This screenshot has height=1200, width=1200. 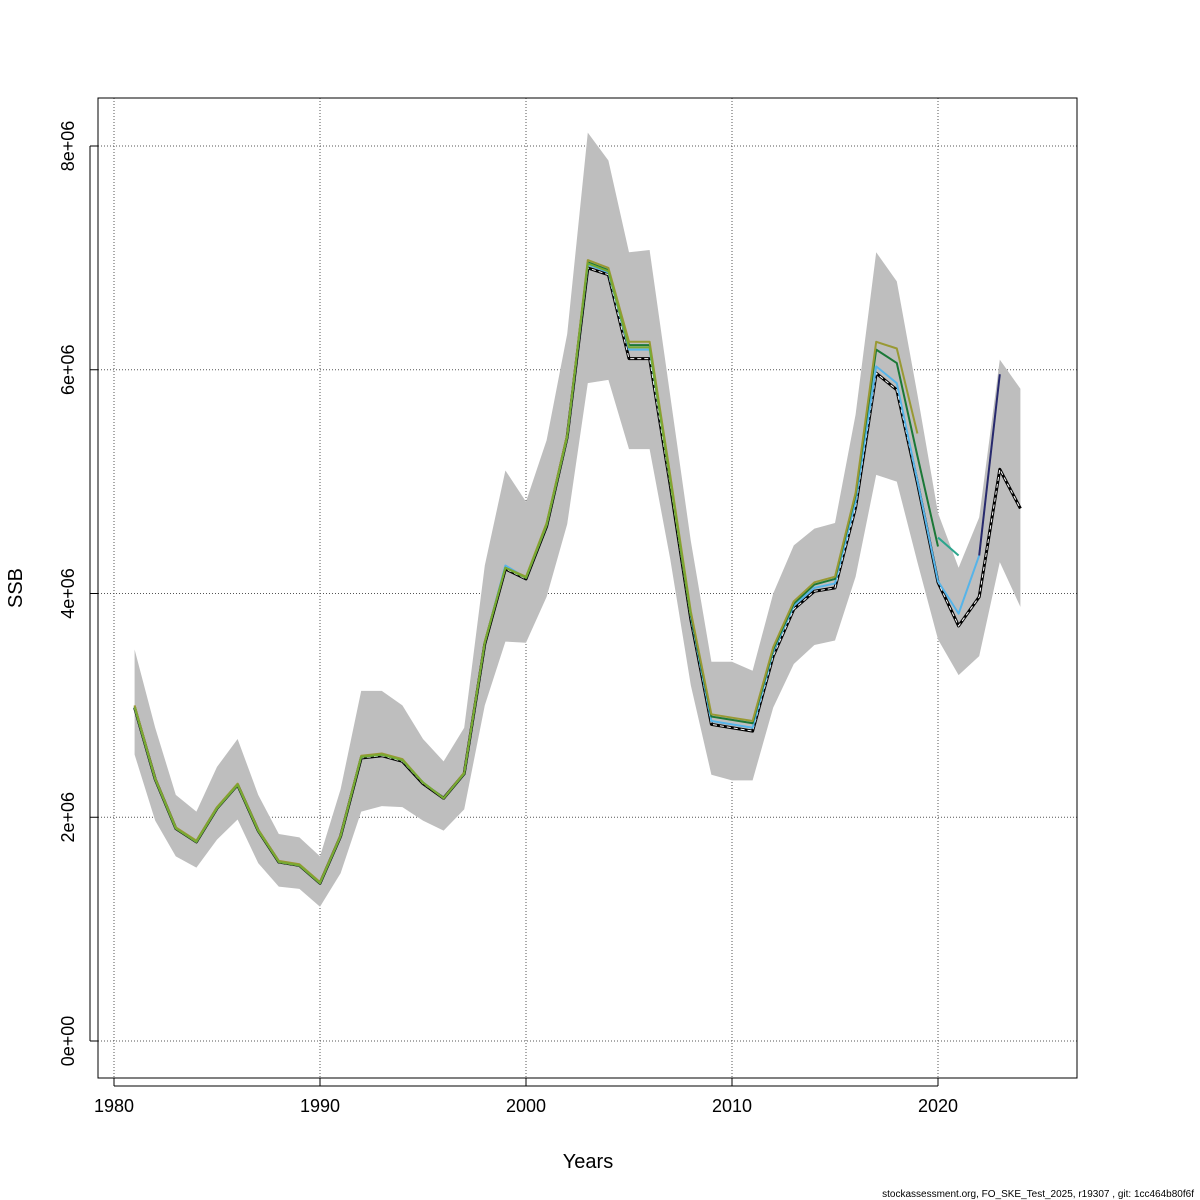 What do you see at coordinates (68, 369) in the screenshot?
I see `y-tick-label: 6e+06` at bounding box center [68, 369].